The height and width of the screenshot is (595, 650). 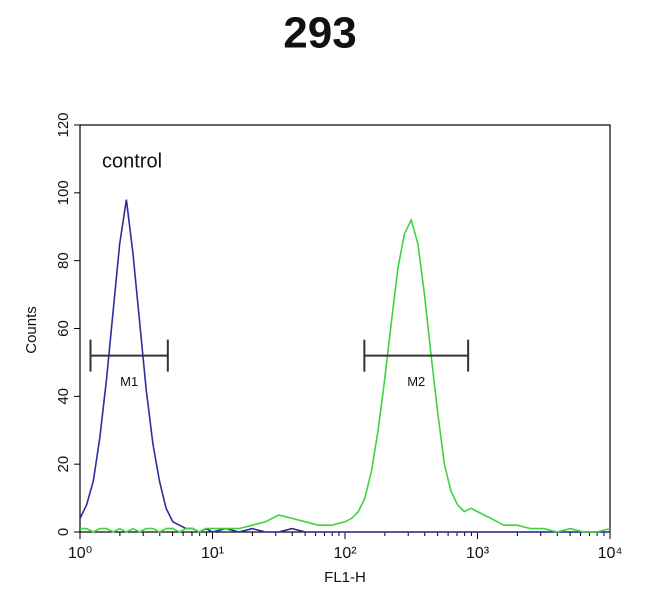 What do you see at coordinates (63, 464) in the screenshot?
I see `y-tick-label: 20` at bounding box center [63, 464].